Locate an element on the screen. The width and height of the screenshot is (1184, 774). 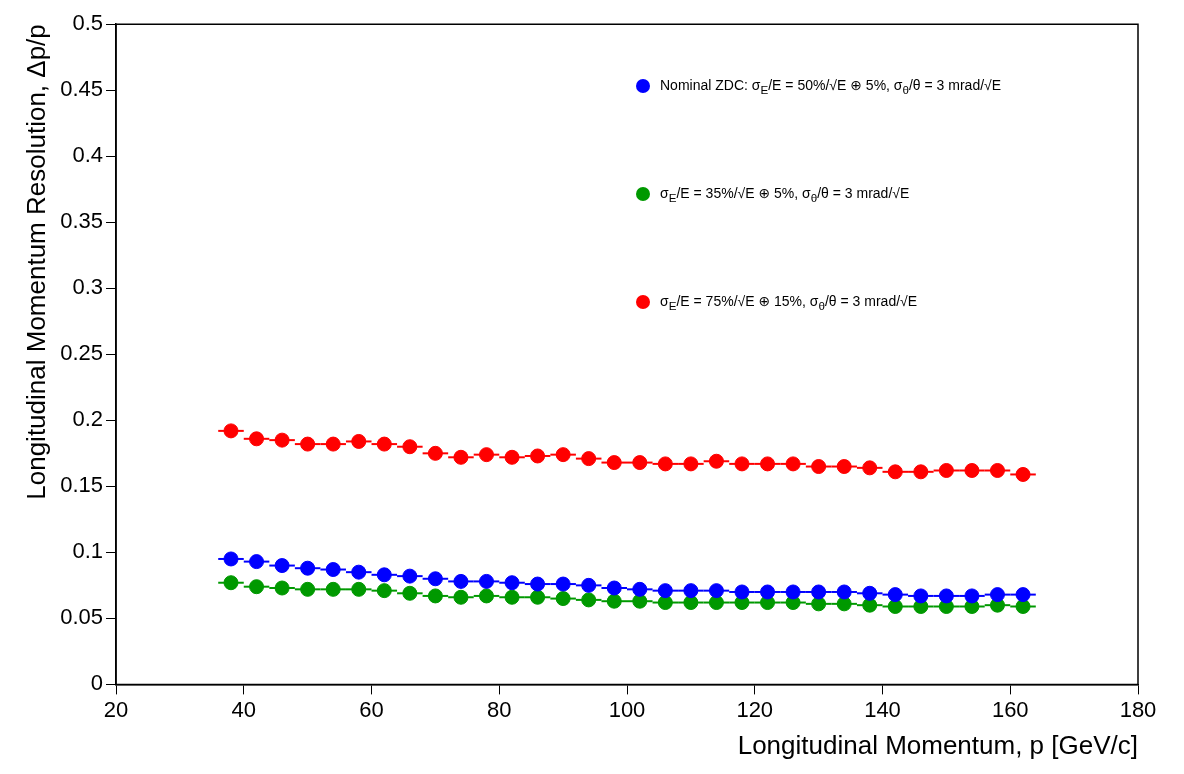
y-tick-label: 0.35 is located at coordinates (82, 221).